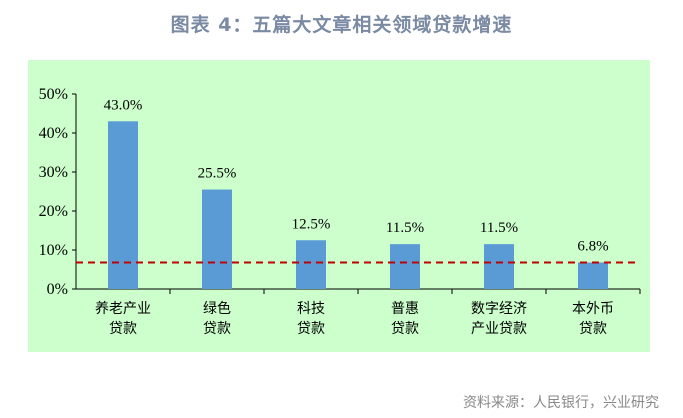 The width and height of the screenshot is (683, 418). Describe the element at coordinates (499, 329) in the screenshot. I see `category-label: 产业贷款` at that location.